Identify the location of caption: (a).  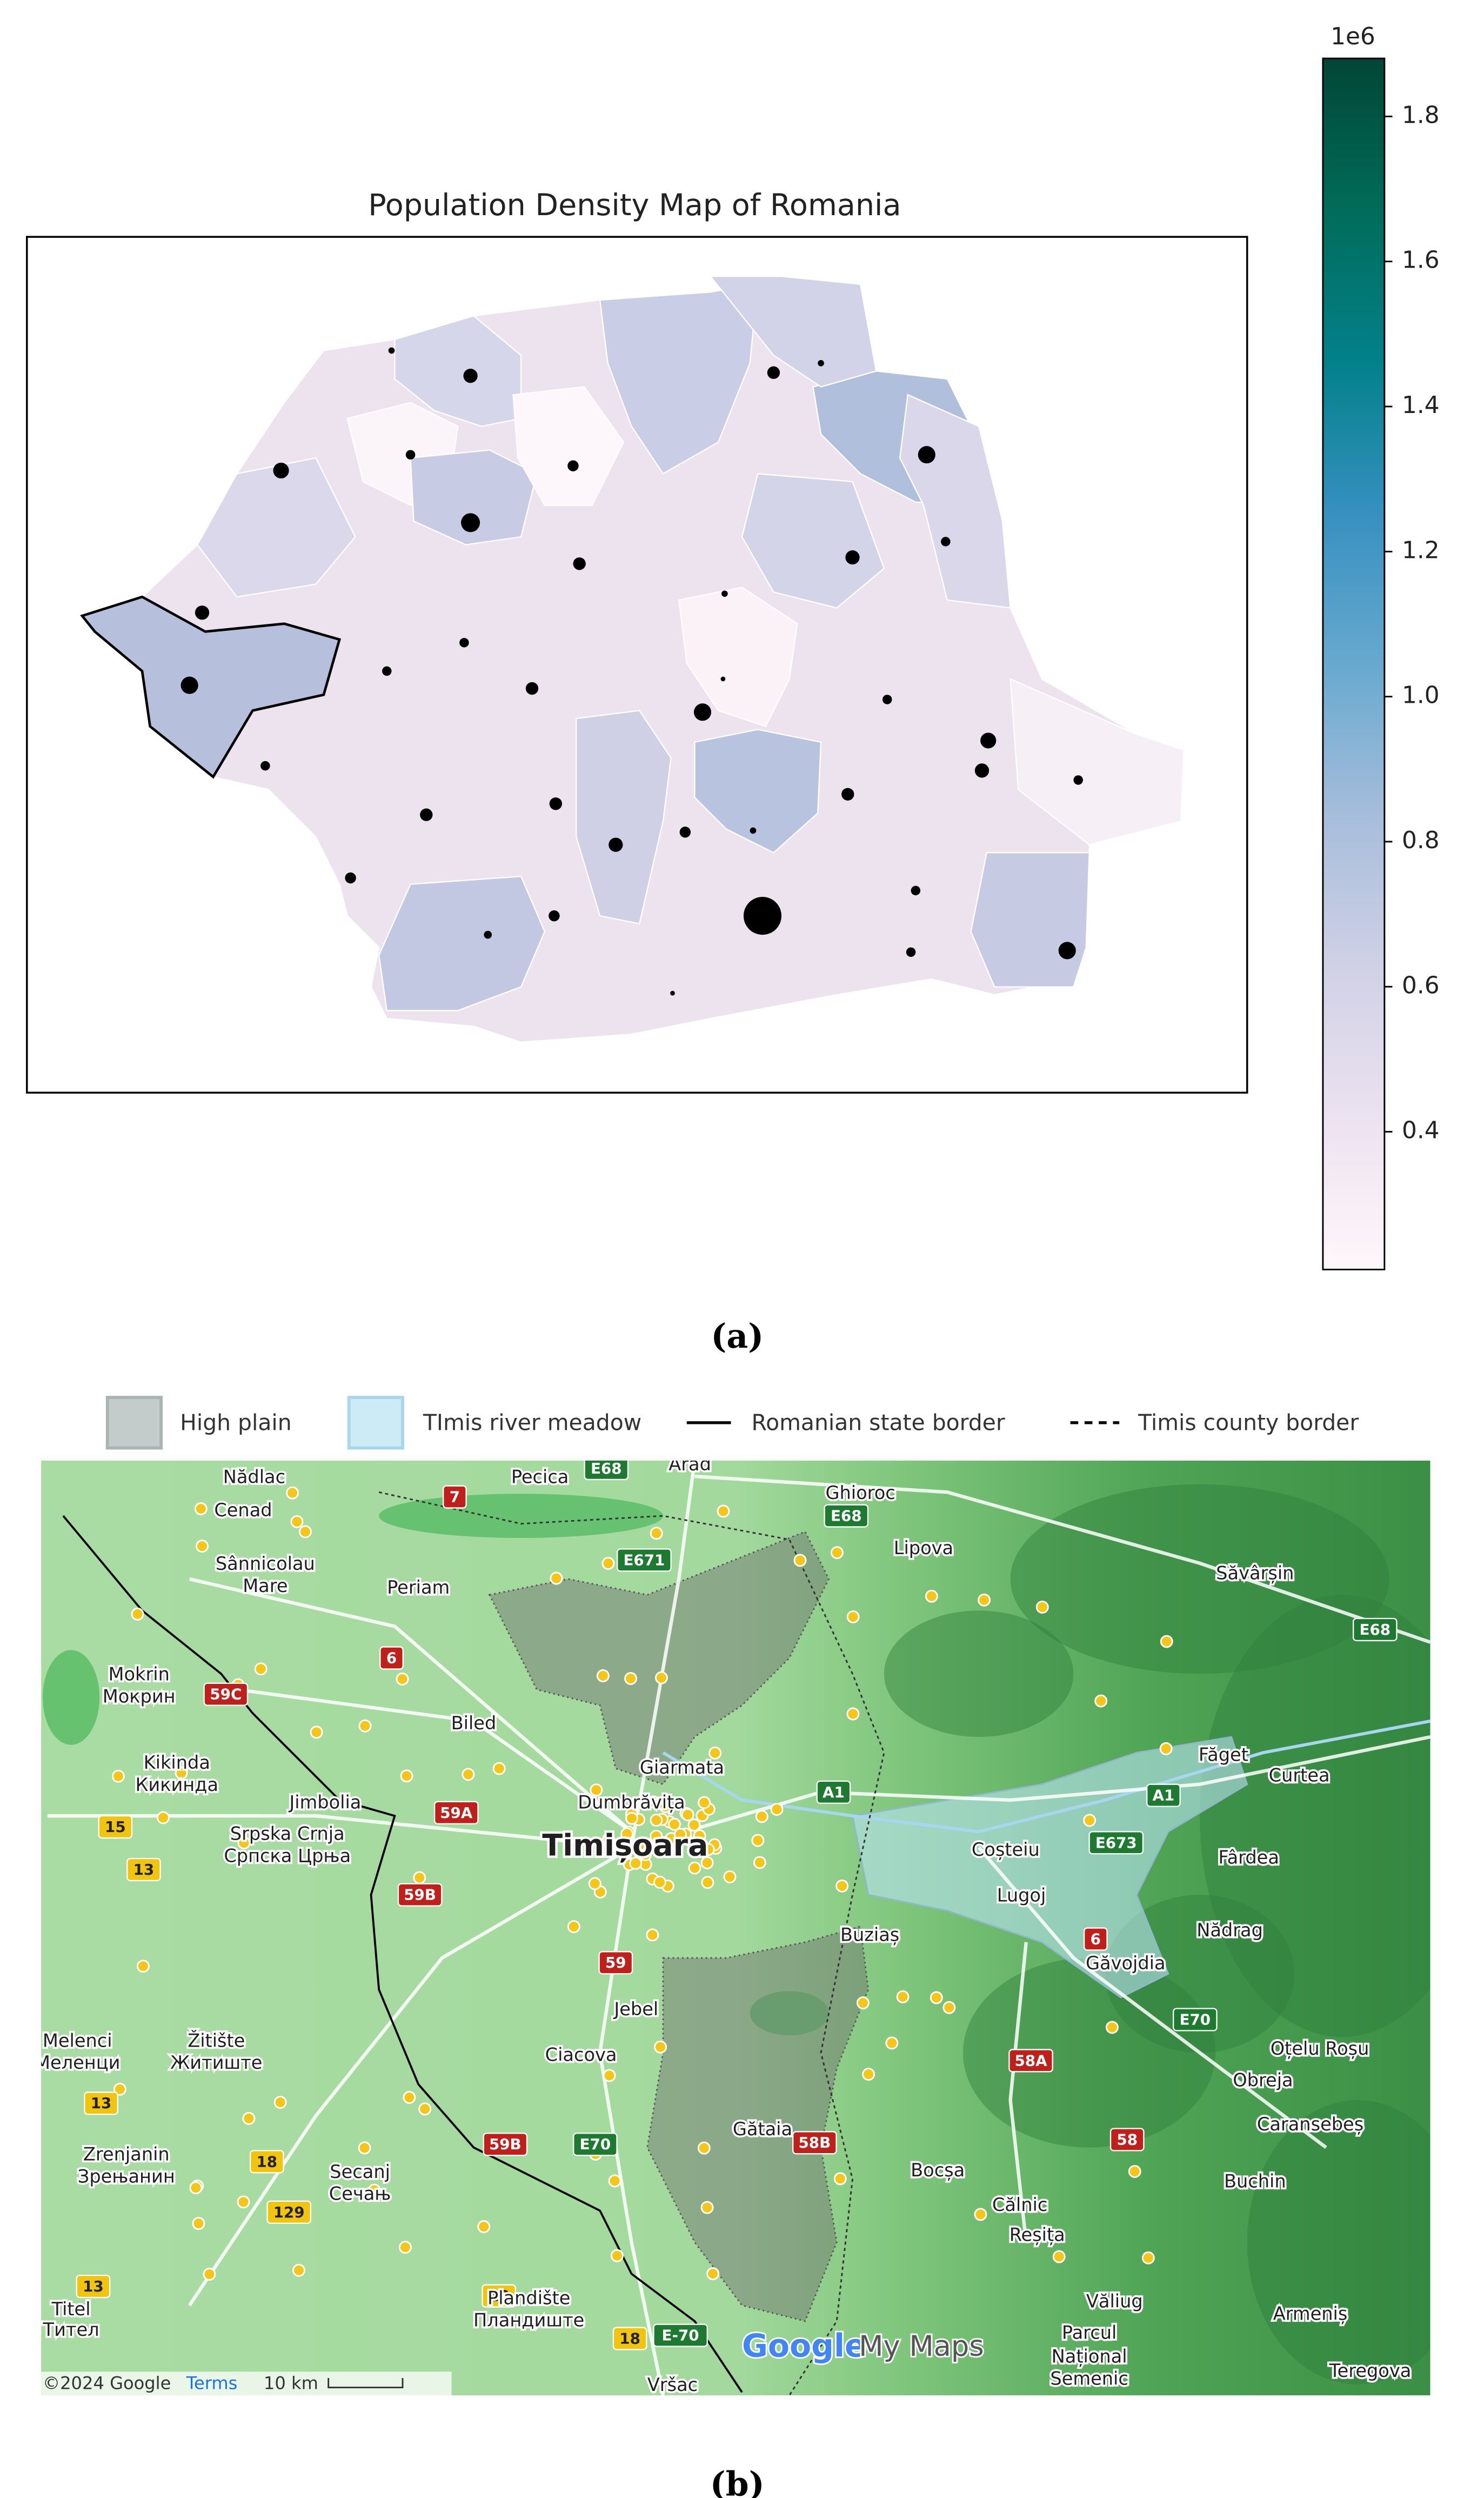
(737, 1336).